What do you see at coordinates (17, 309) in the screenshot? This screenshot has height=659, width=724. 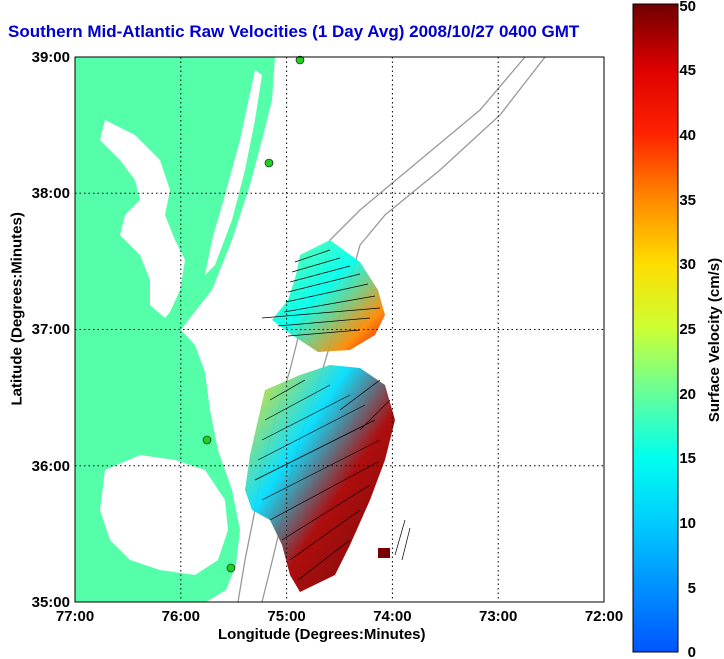 I see `y-axis-label: Latitude (Degrees:Minutes)` at bounding box center [17, 309].